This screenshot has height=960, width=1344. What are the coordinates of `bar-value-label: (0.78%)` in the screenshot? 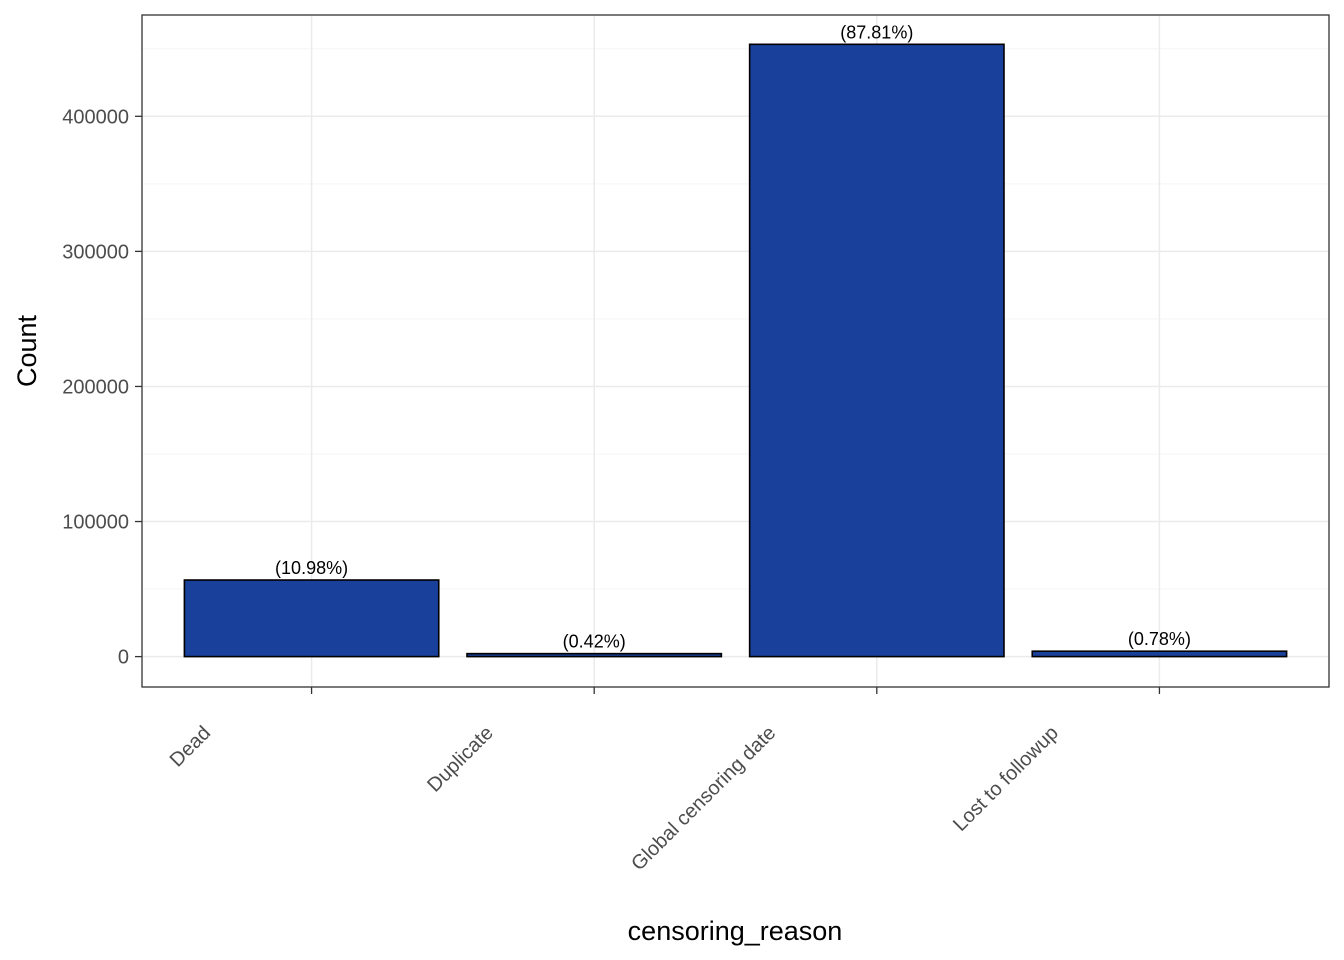 It's located at (1159, 639).